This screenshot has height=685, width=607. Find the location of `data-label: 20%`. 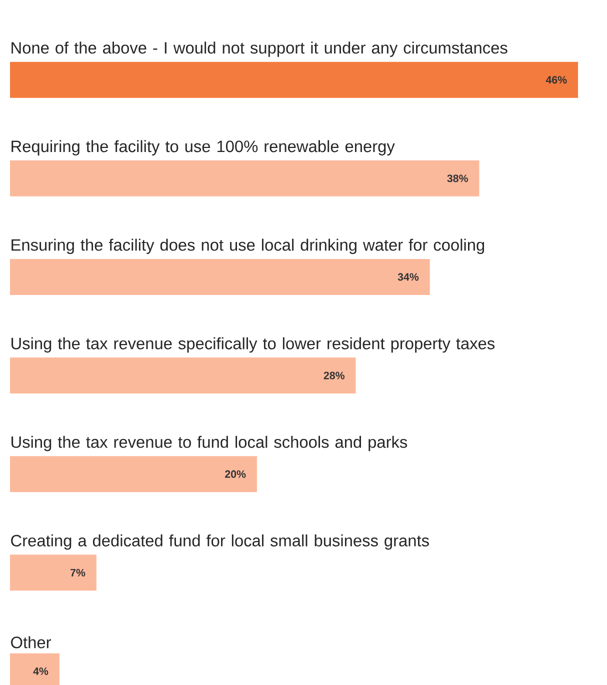

data-label: 20% is located at coordinates (235, 474).